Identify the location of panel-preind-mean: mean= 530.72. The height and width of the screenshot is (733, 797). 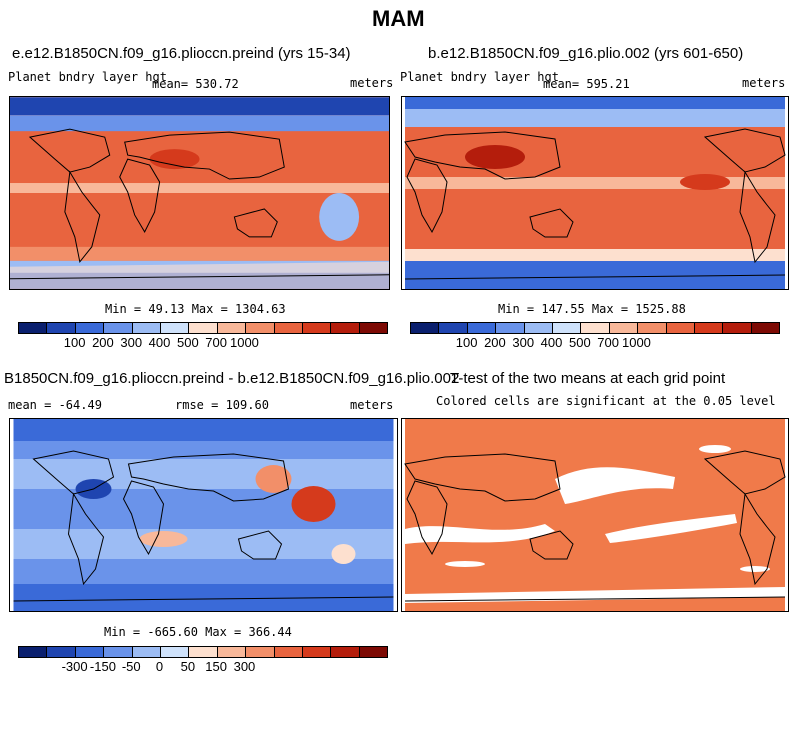
(195, 84).